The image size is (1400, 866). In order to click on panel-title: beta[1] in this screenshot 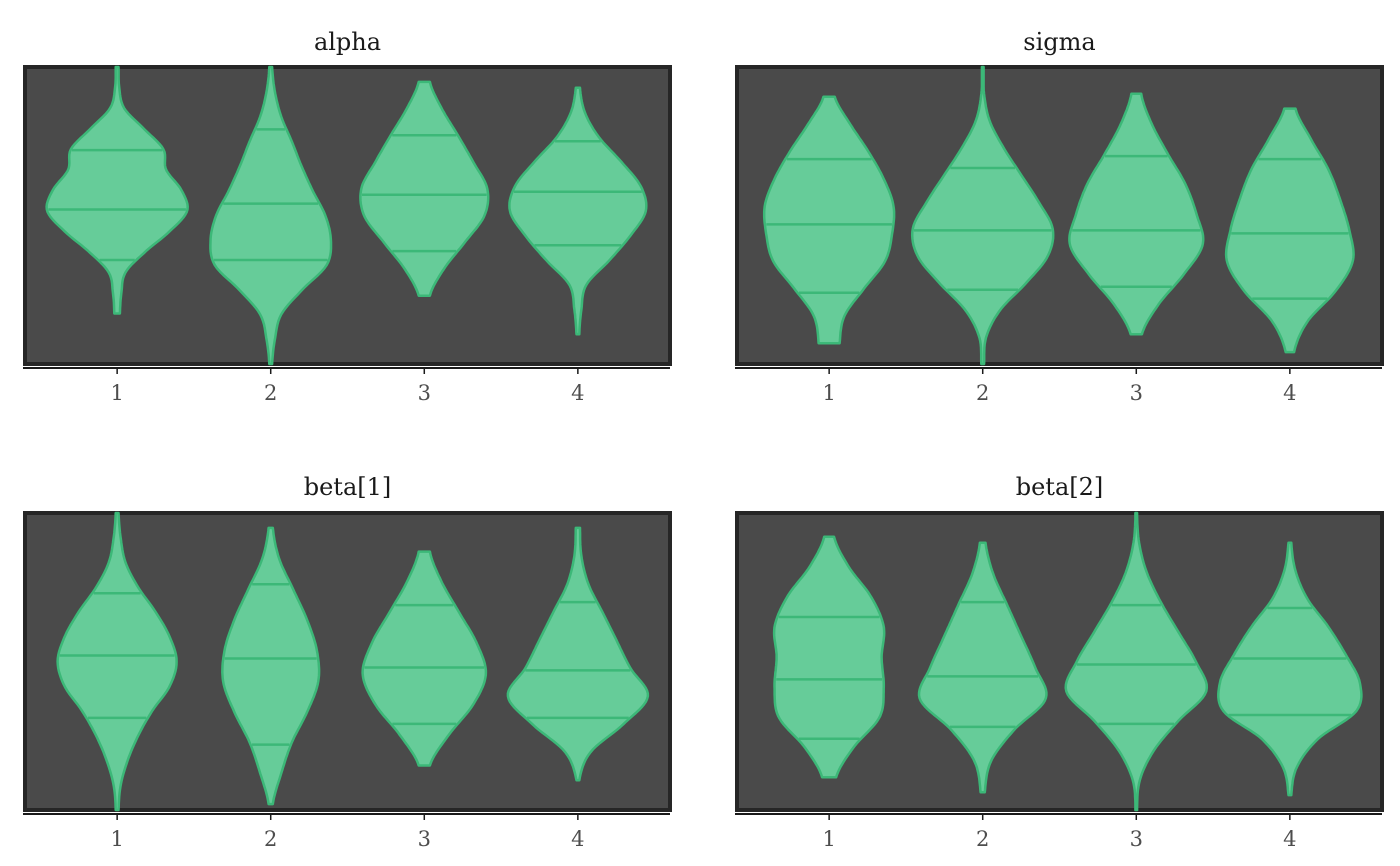, I will do `click(348, 487)`.